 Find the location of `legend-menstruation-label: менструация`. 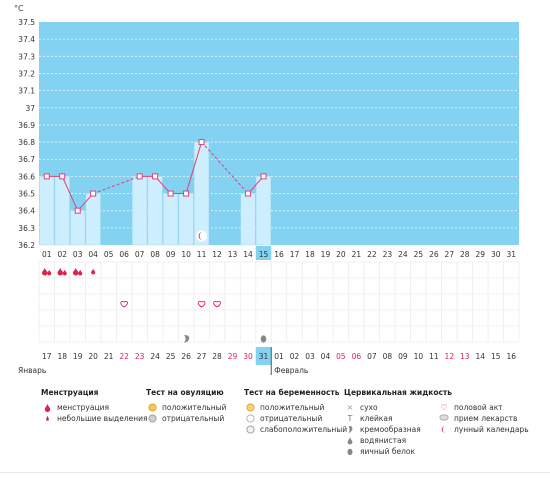

legend-menstruation-label: менструация is located at coordinates (83, 407).